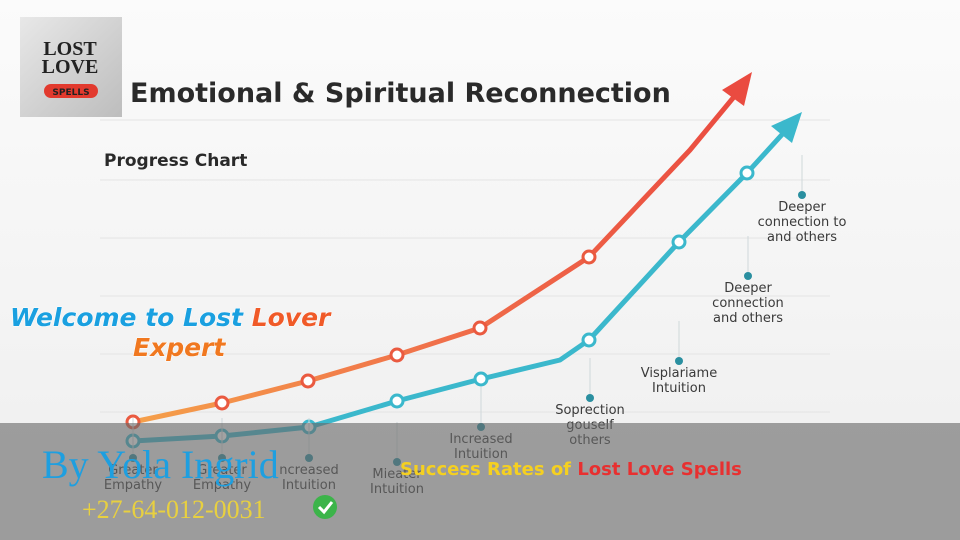  What do you see at coordinates (786, 127) in the screenshot?
I see `blue-arrow` at bounding box center [786, 127].